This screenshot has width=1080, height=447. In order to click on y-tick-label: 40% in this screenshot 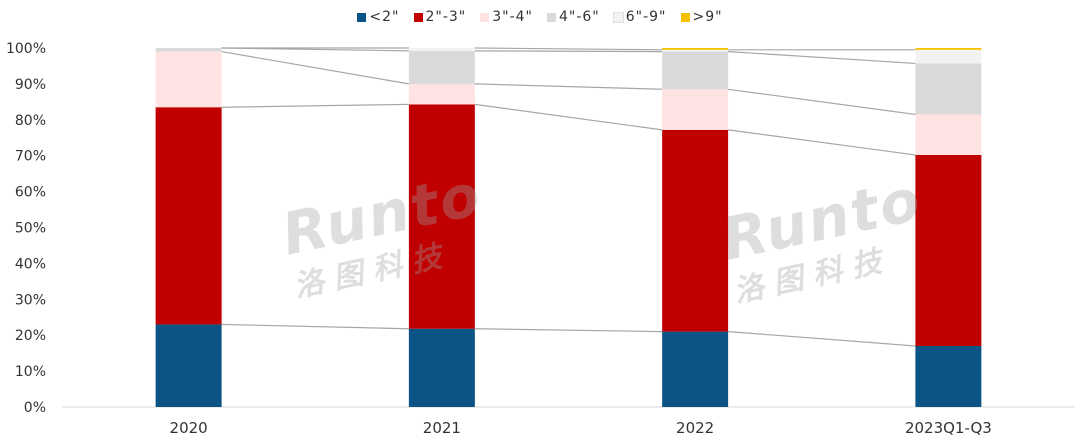, I will do `click(30, 264)`.